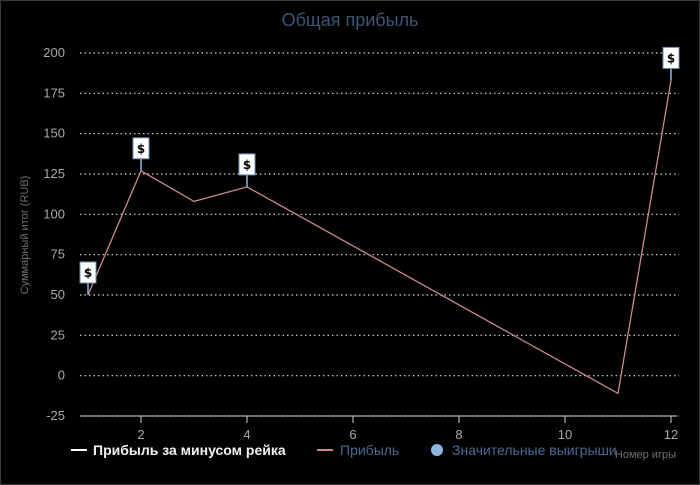  I want to click on x-tick-label: 12, so click(671, 434).